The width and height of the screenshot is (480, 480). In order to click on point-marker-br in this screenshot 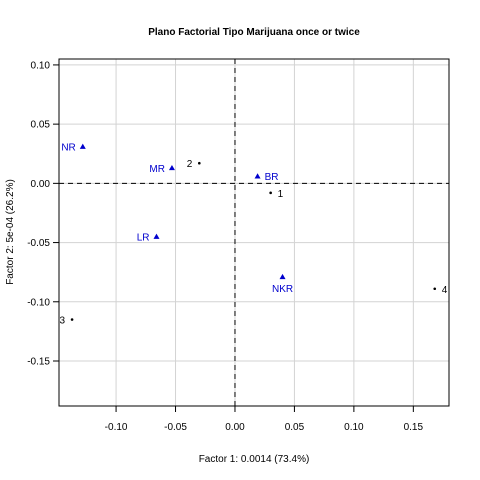, I will do `click(257, 176)`.